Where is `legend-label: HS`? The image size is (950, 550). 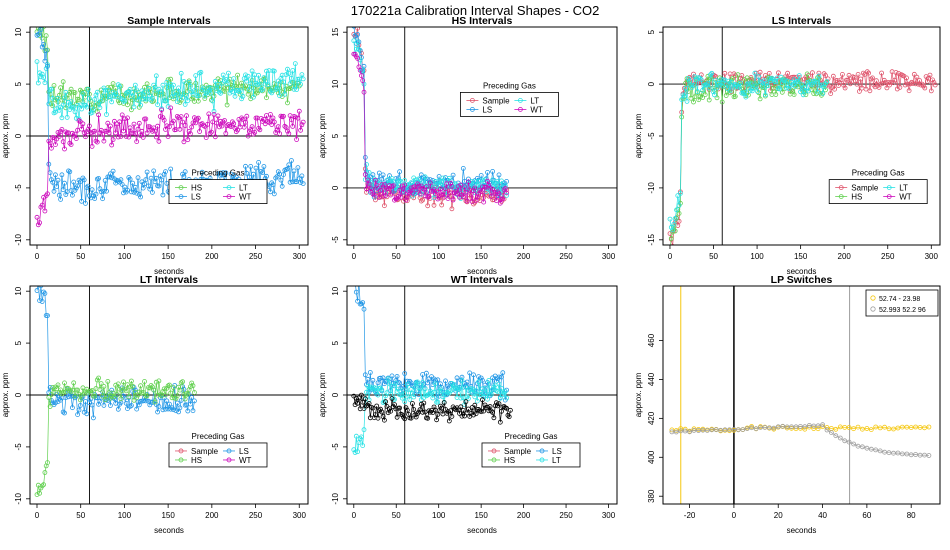 legend-label: HS is located at coordinates (856, 197).